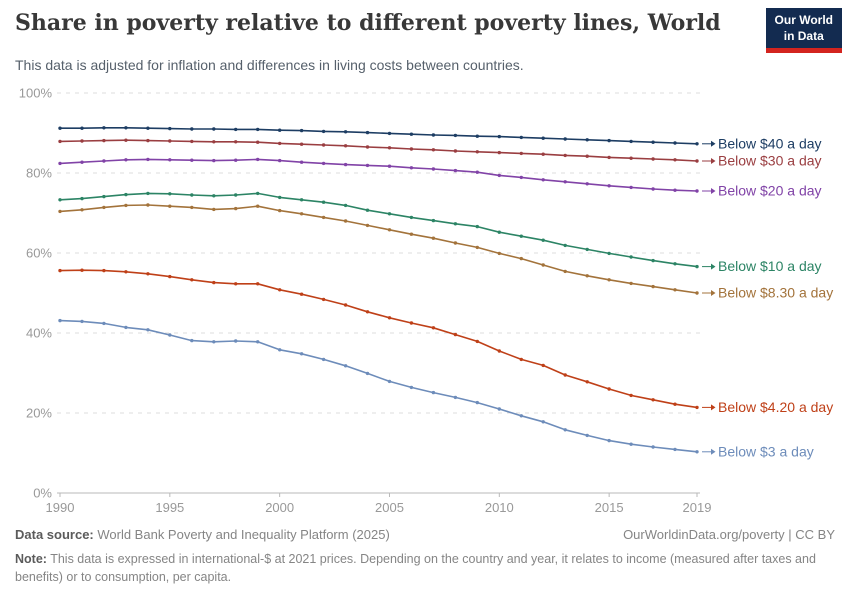 The image size is (850, 600). What do you see at coordinates (803, 31) in the screenshot?
I see `owid-logo: Our World in Data` at bounding box center [803, 31].